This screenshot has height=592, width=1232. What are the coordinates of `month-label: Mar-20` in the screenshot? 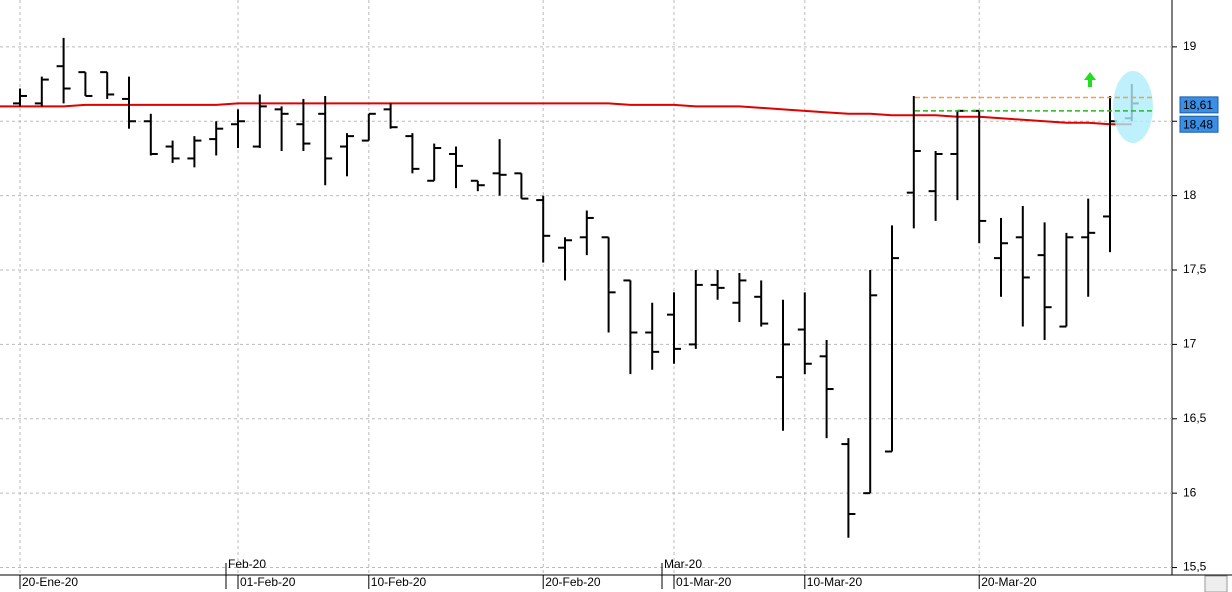 It's located at (683, 564).